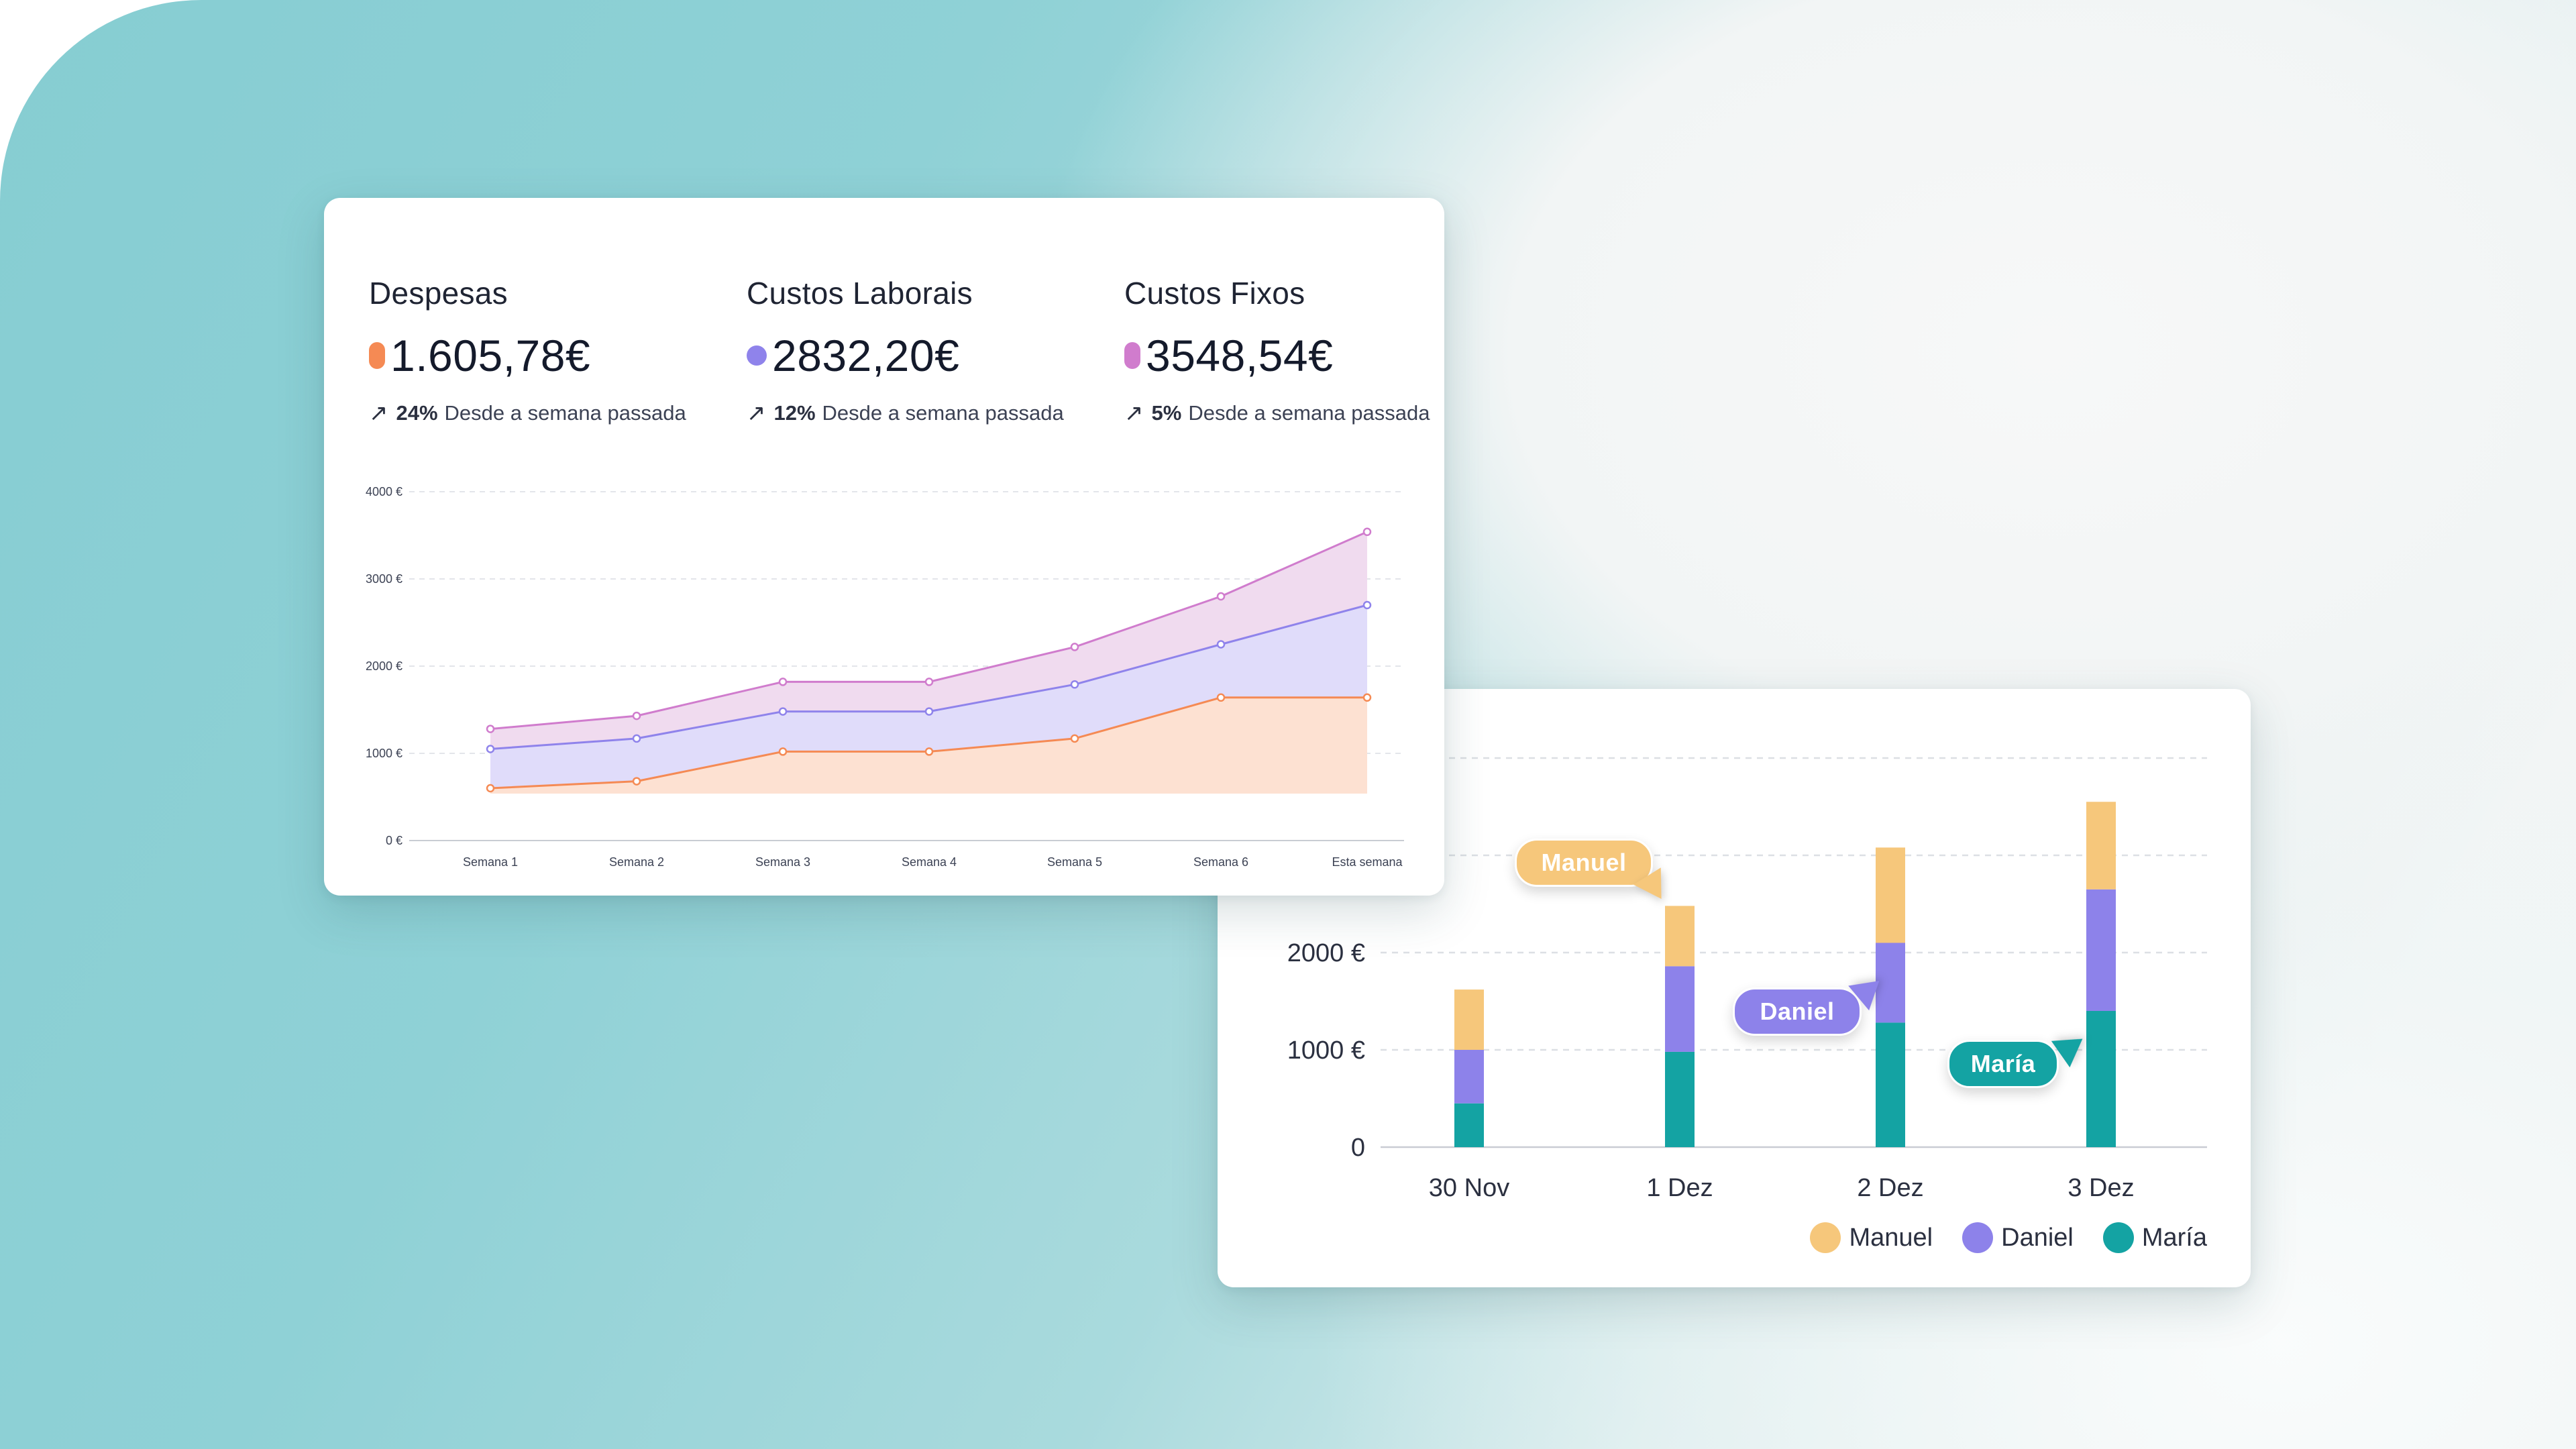 The image size is (2576, 1449). What do you see at coordinates (394, 840) in the screenshot?
I see `y-tick-label: 0 €` at bounding box center [394, 840].